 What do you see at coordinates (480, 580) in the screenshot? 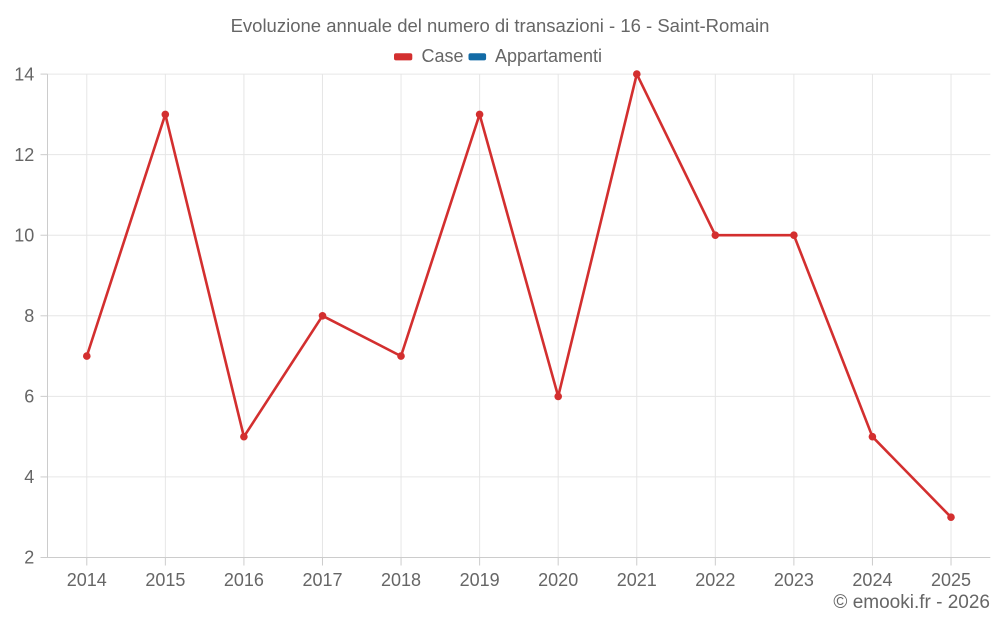
I see `svg-text: 2019` at bounding box center [480, 580].